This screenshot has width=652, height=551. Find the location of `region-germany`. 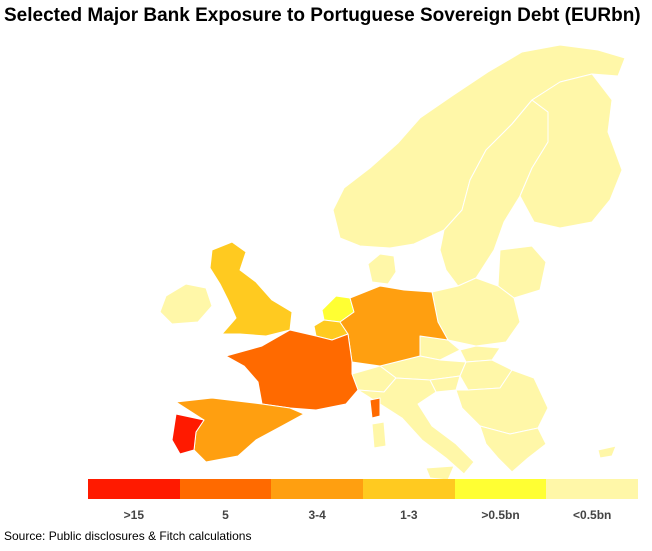

region-germany is located at coordinates (394, 326).